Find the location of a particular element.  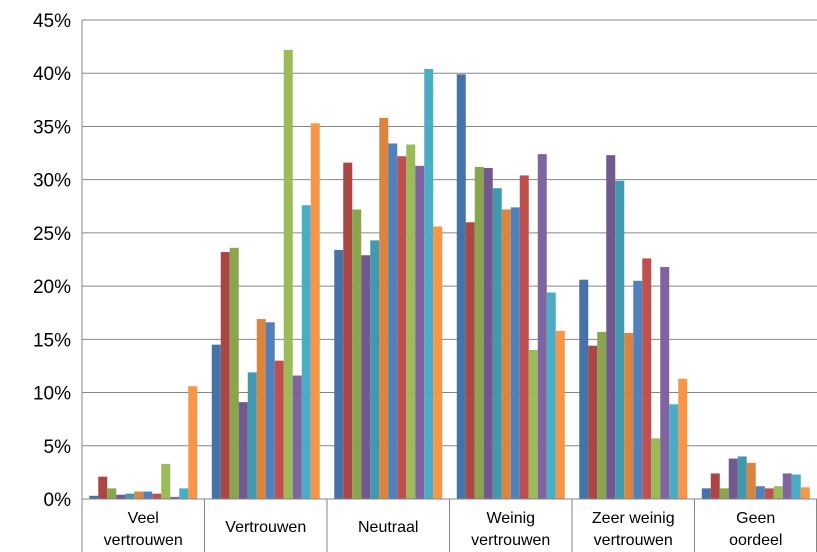

category-label: Zeer weinig is located at coordinates (633, 518).